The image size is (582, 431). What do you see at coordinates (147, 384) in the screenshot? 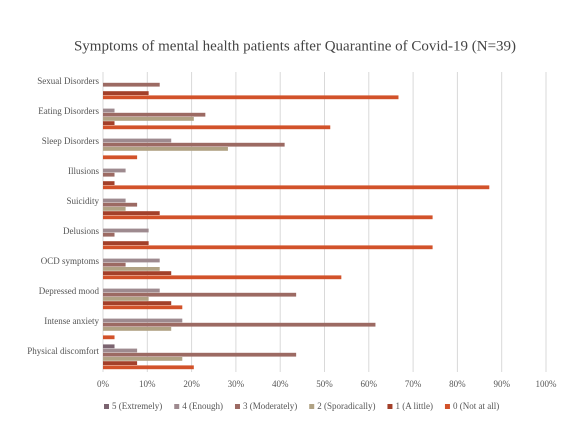
I see `x-tick-label: 10%` at bounding box center [147, 384].